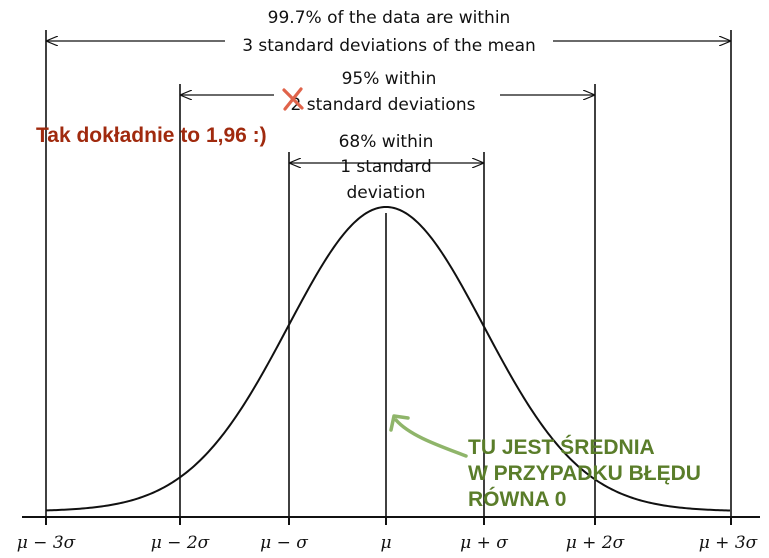 This screenshot has width=769, height=558. Describe the element at coordinates (386, 167) in the screenshot. I see `label-68-line2: 1 standard` at that location.